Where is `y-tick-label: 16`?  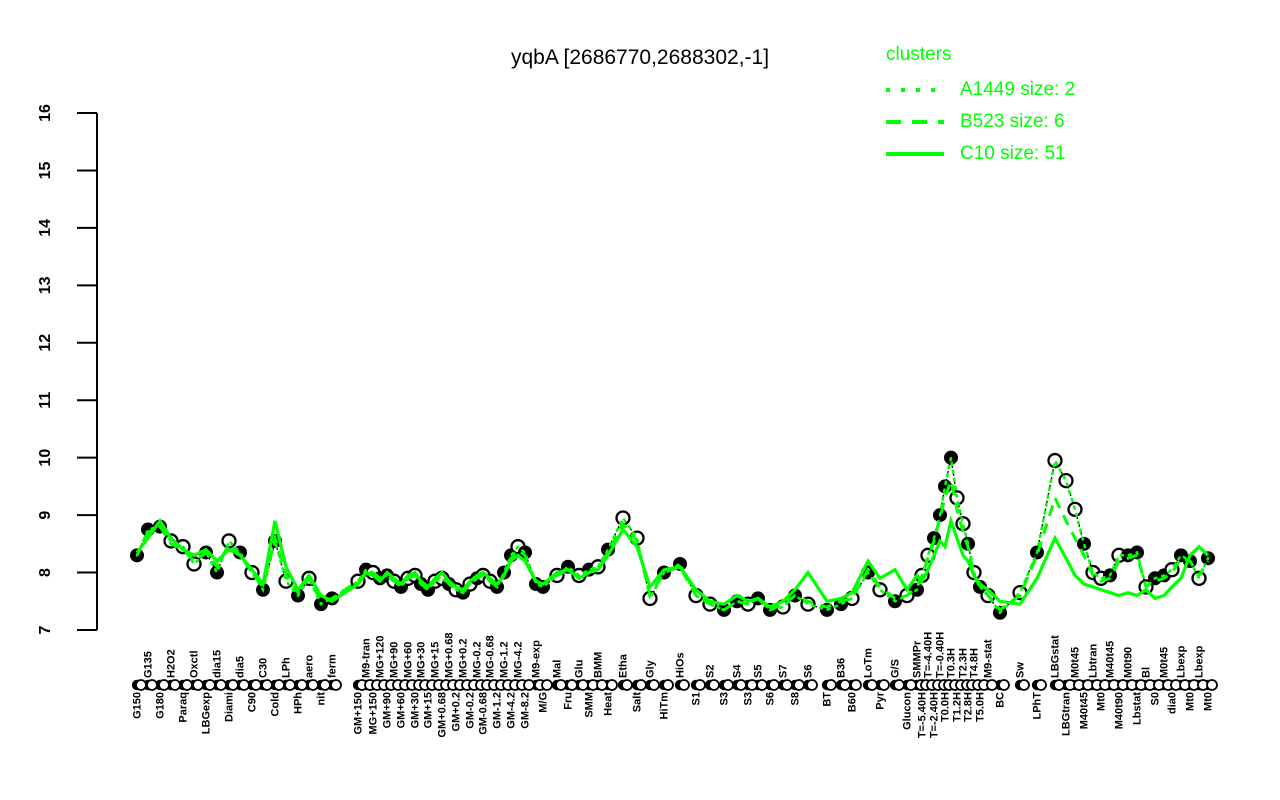 y-tick-label: 16 is located at coordinates (45, 113).